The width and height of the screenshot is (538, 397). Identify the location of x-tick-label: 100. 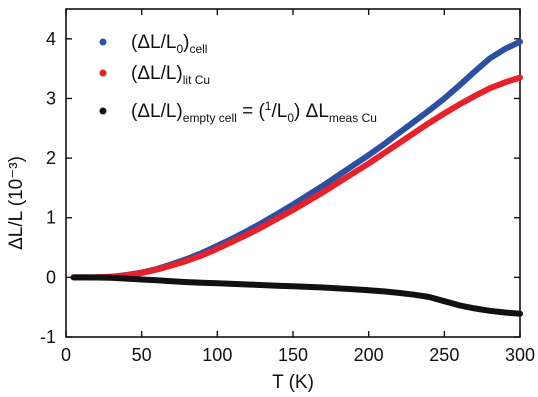
(217, 355).